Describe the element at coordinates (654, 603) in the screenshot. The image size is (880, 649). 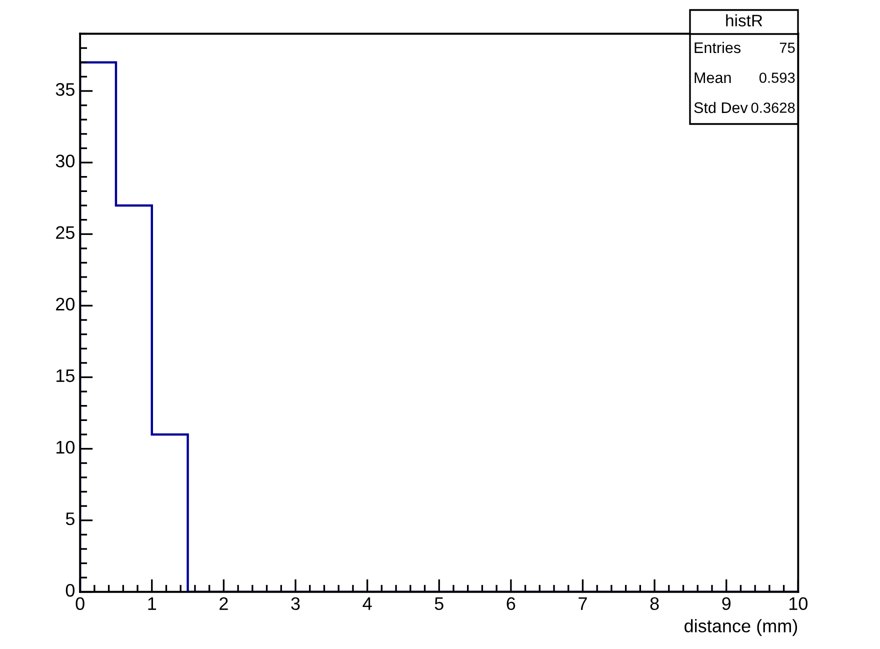
I see `x-tick-label: 8` at that location.